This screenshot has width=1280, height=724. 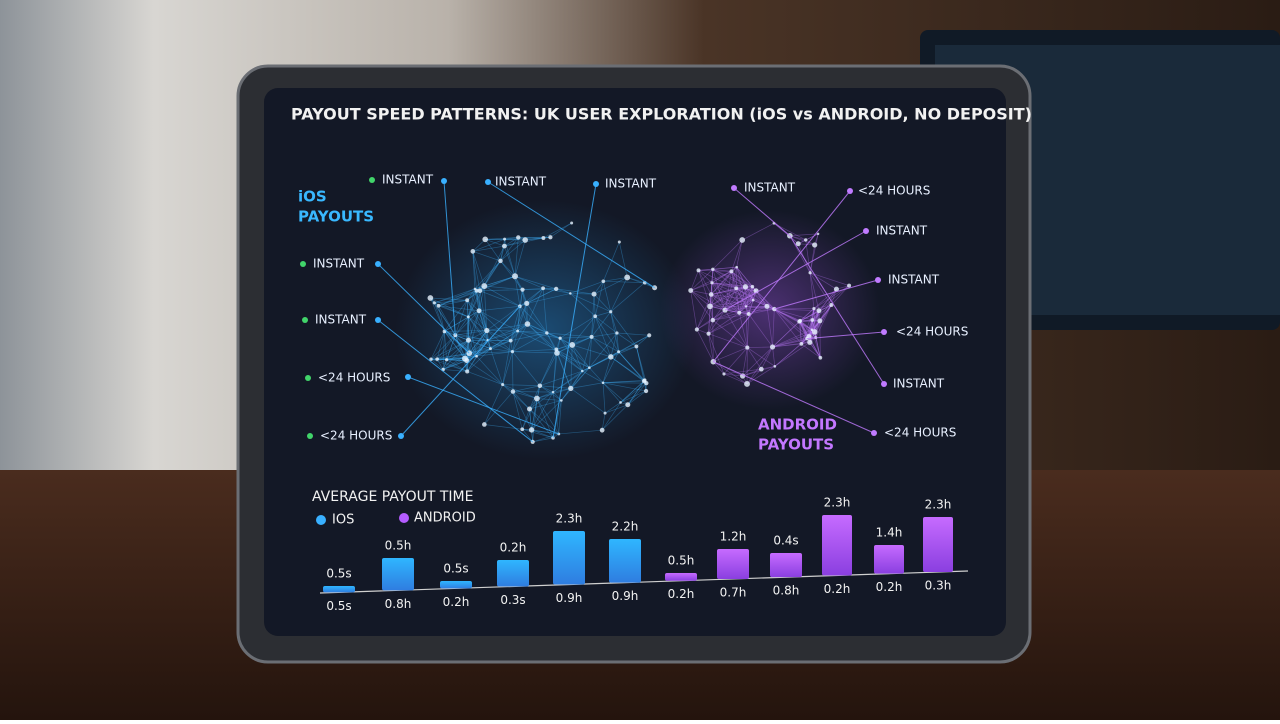 I want to click on bar-bottom-label: 0.9h, so click(x=625, y=596).